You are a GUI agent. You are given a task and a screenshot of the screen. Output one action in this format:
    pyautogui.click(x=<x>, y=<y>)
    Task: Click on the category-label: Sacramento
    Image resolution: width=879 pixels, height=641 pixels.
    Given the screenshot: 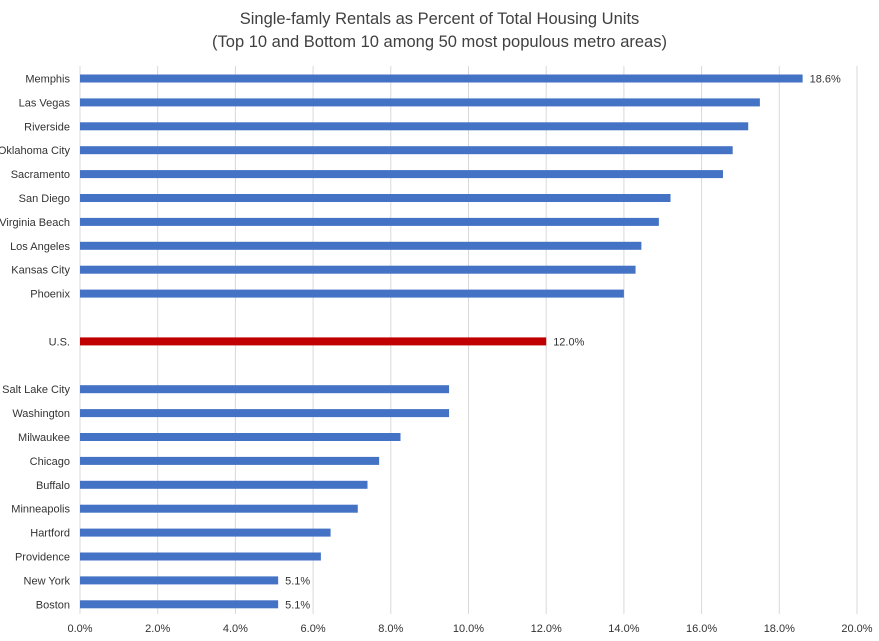 What is the action you would take?
    pyautogui.click(x=40, y=175)
    